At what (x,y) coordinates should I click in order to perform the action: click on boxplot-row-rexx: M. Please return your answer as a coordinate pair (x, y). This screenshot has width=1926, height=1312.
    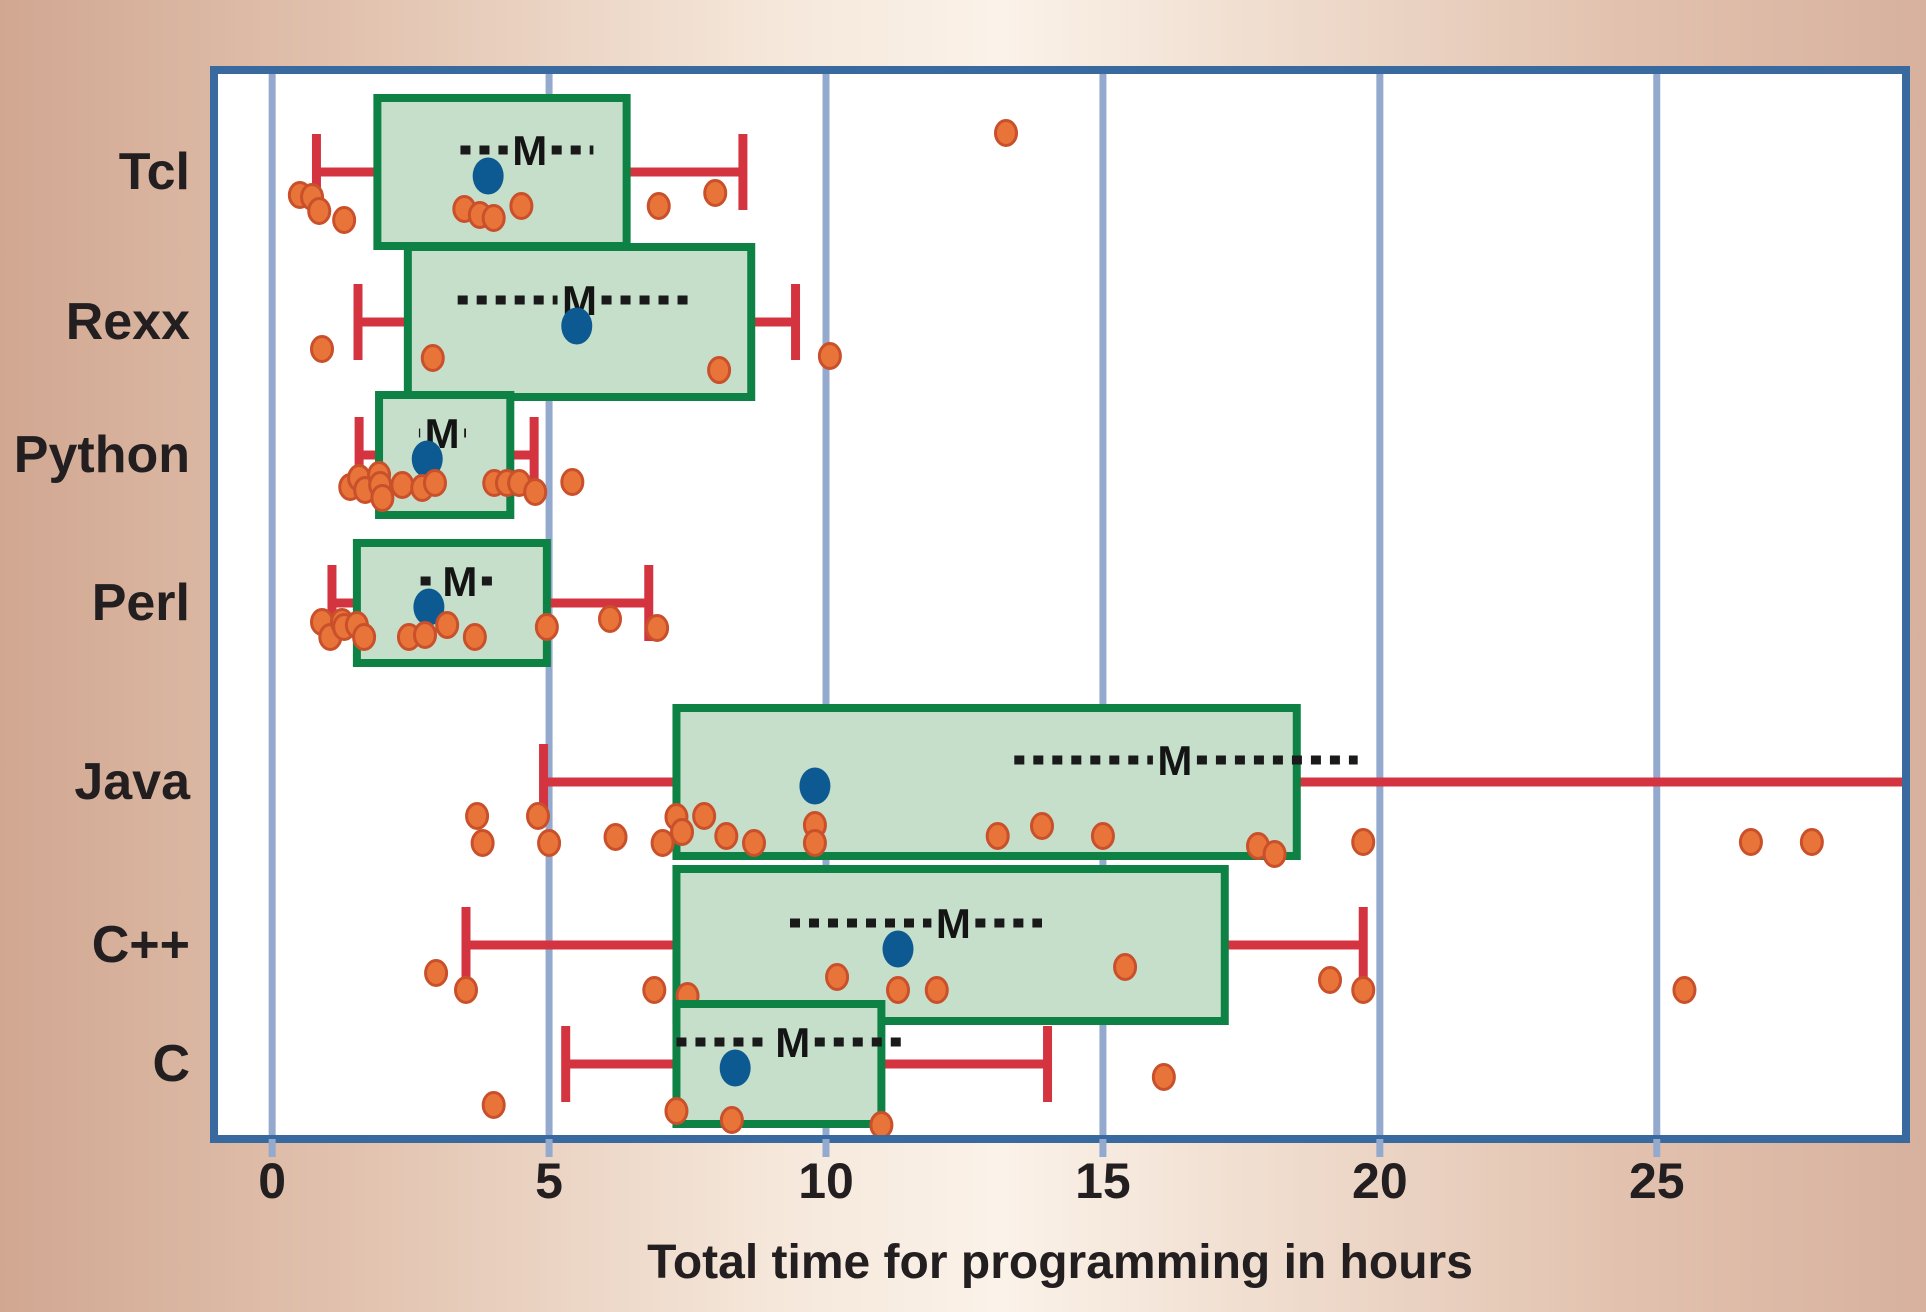
    Looking at the image, I should click on (576, 322).